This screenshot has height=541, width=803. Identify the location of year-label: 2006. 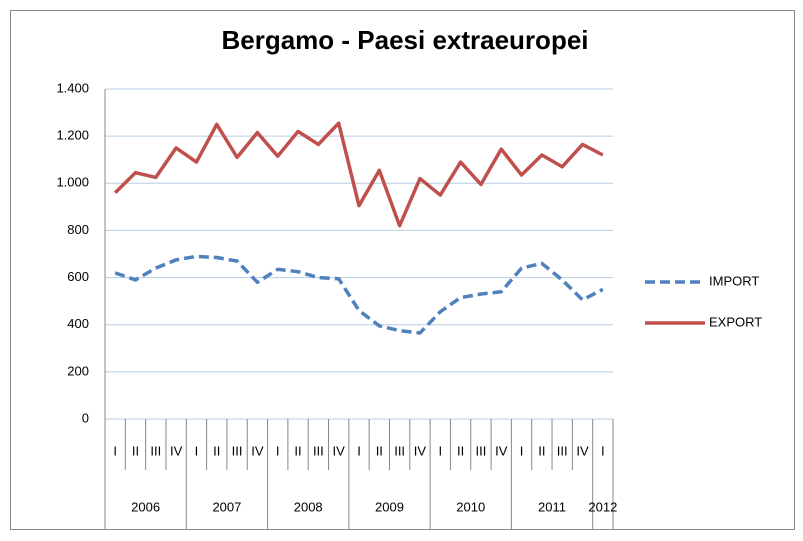
(145, 506).